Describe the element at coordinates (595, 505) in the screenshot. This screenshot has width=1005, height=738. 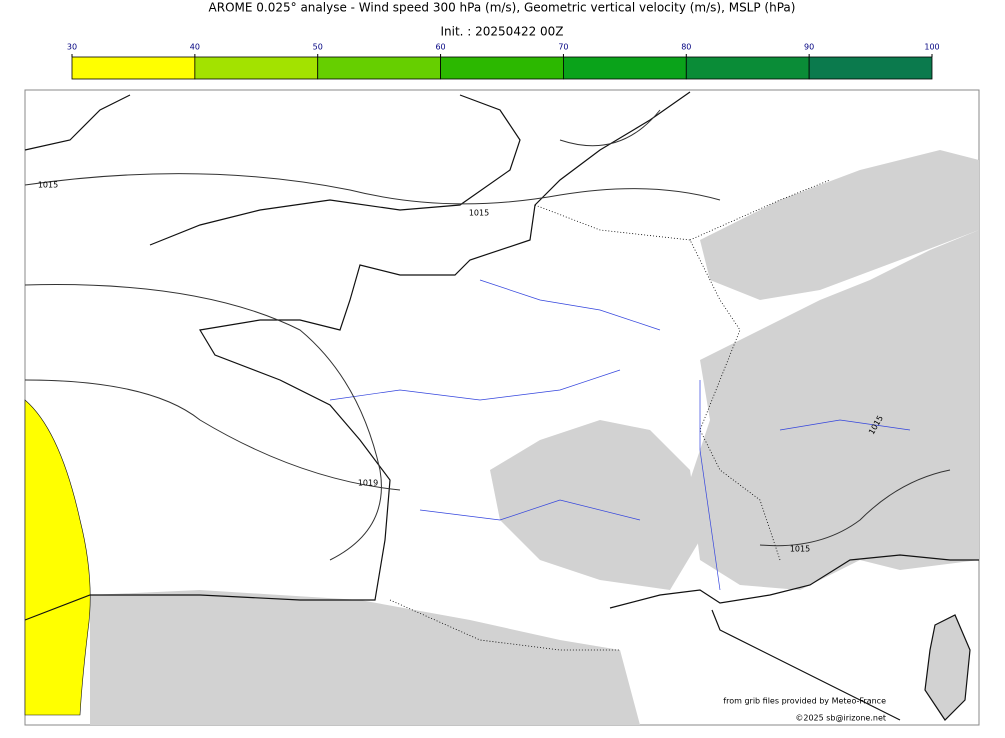
I see `terrain-central` at that location.